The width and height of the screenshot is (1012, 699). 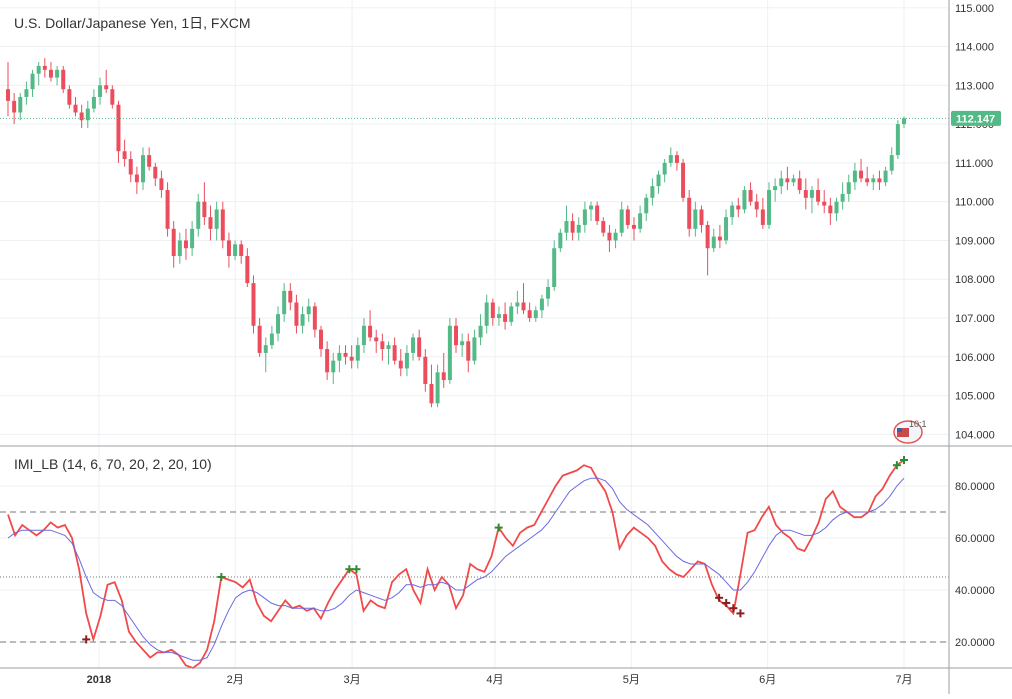 What do you see at coordinates (910, 431) in the screenshot?
I see `flag-badge: 10:1` at bounding box center [910, 431].